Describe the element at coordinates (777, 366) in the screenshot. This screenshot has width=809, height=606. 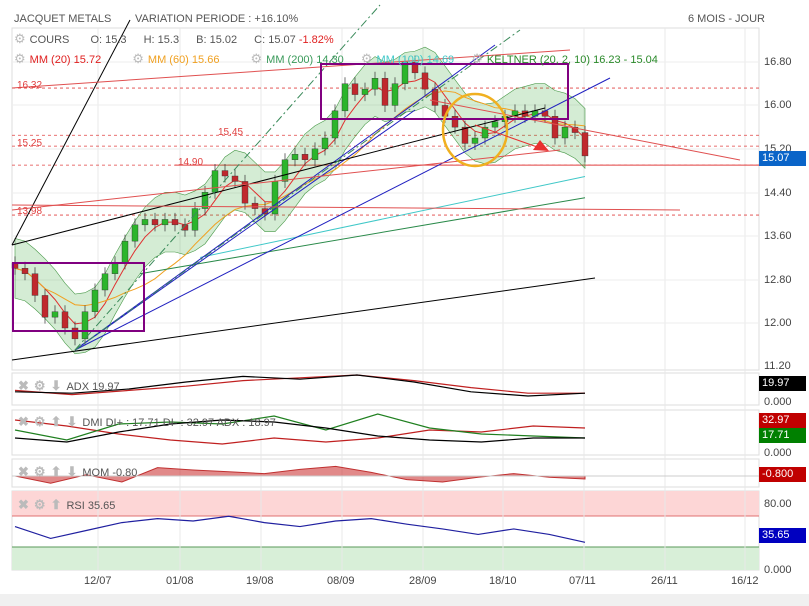
I see `price-tick: 11.20` at that location.